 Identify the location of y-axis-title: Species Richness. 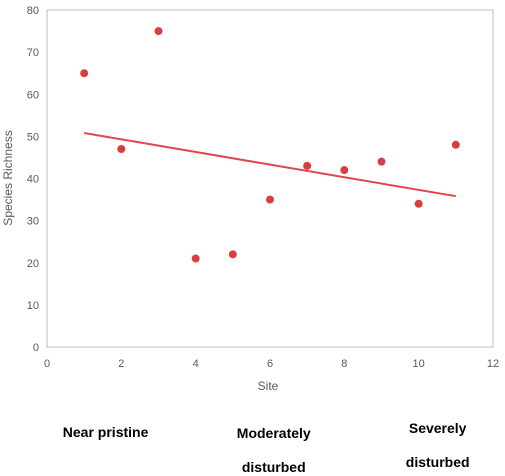
(8, 177).